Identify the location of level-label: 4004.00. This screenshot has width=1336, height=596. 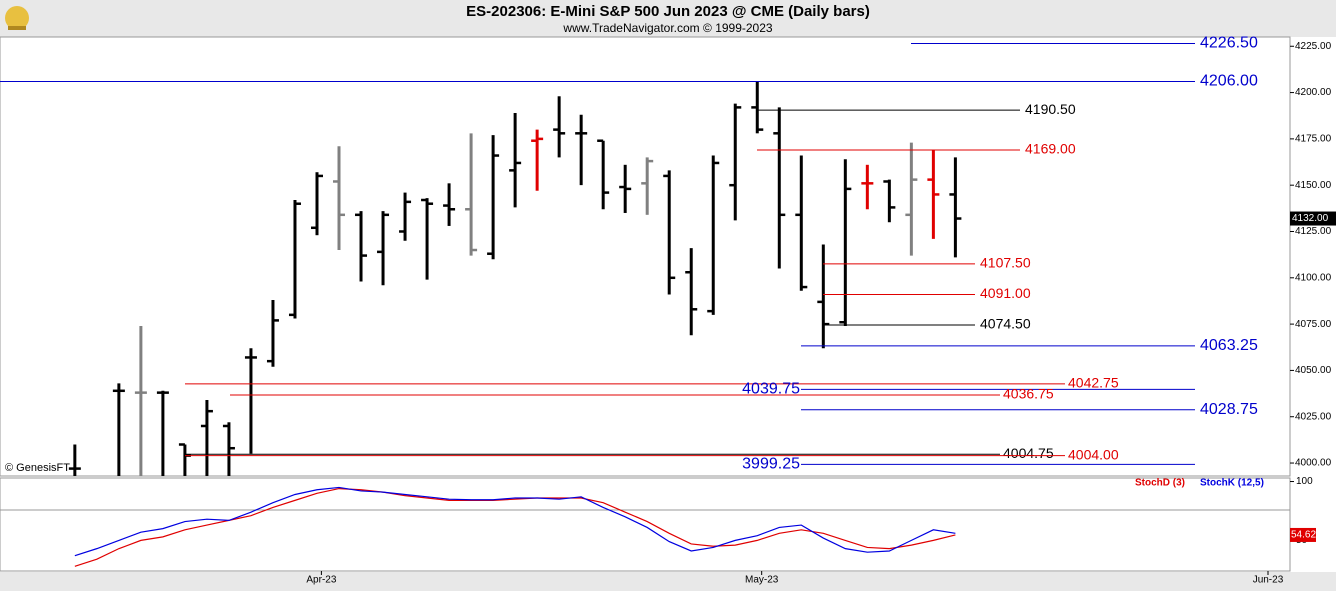
(1093, 454).